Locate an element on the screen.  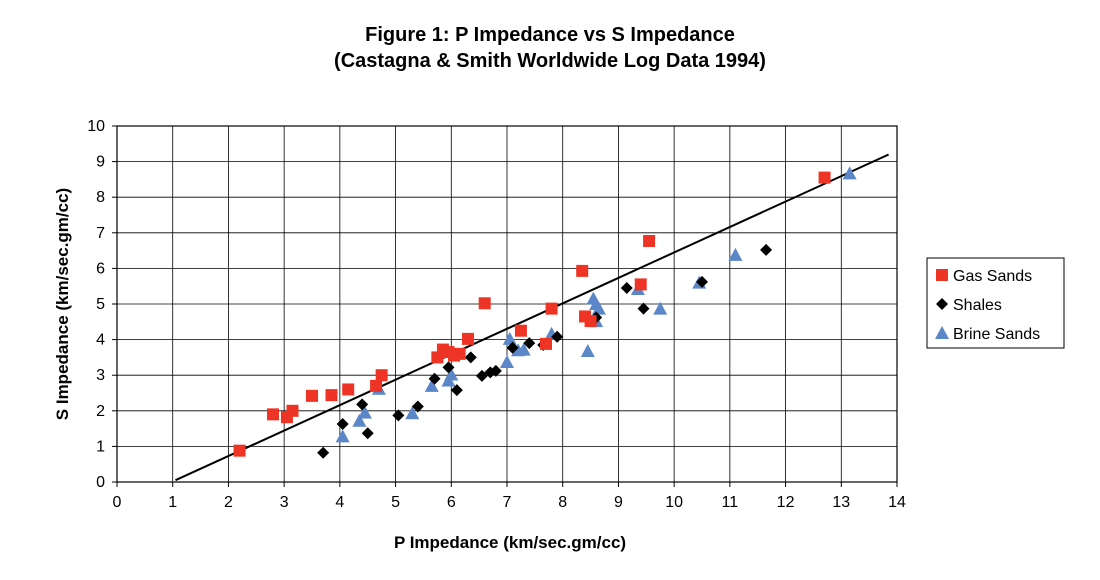
x-tick-label: 12 is located at coordinates (786, 502).